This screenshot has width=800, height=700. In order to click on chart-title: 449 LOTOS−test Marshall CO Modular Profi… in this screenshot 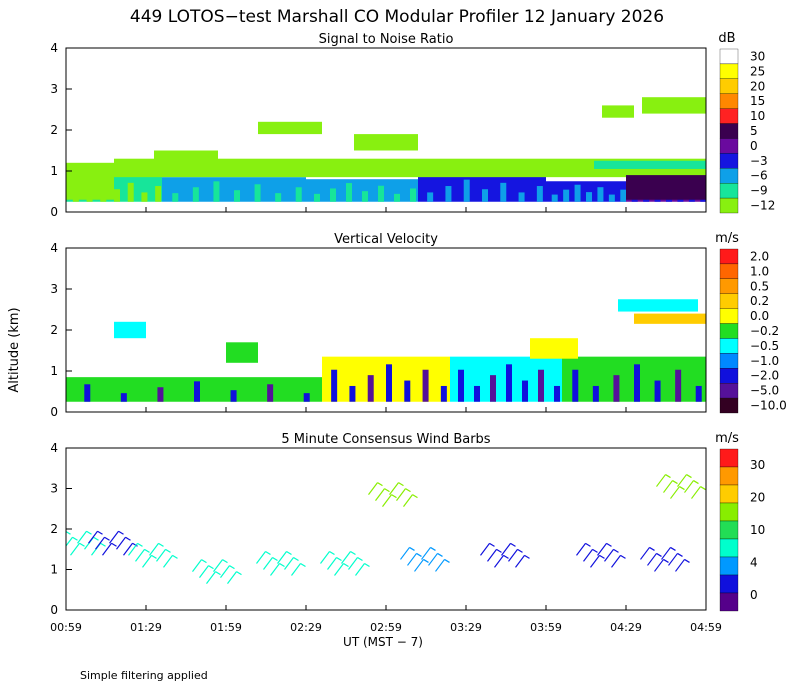, I will do `click(397, 17)`.